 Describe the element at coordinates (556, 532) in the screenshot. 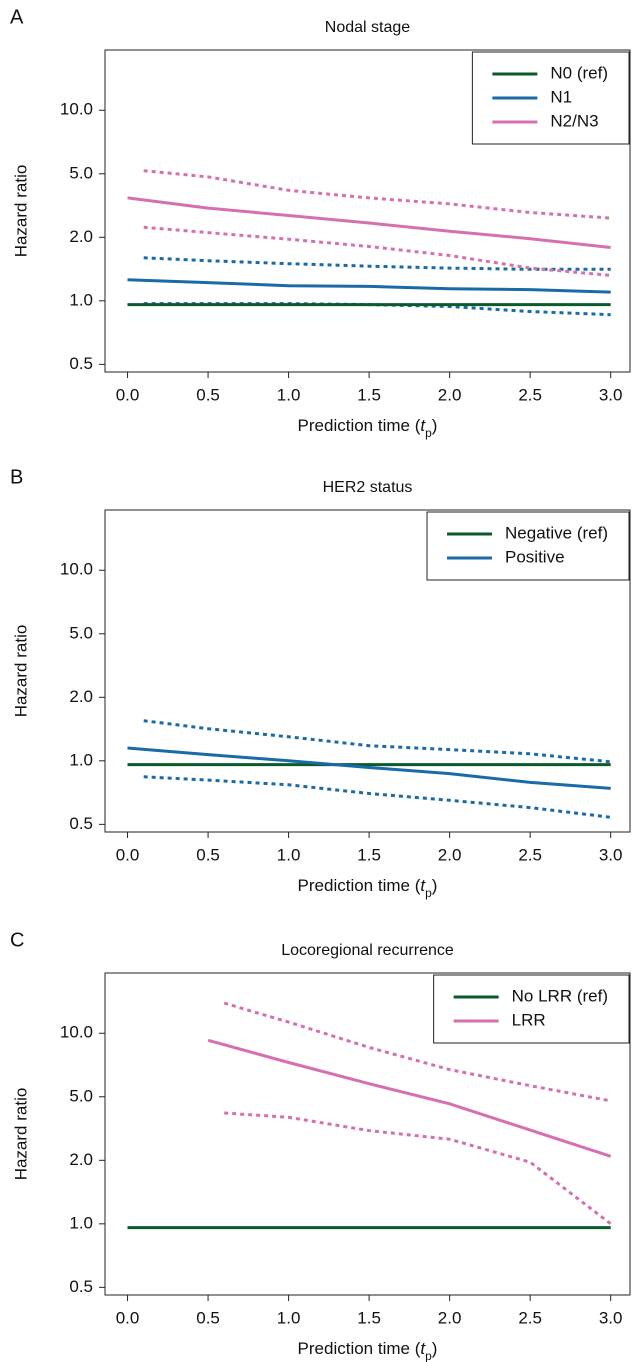

I see `legend-label: Negative (ref)` at that location.